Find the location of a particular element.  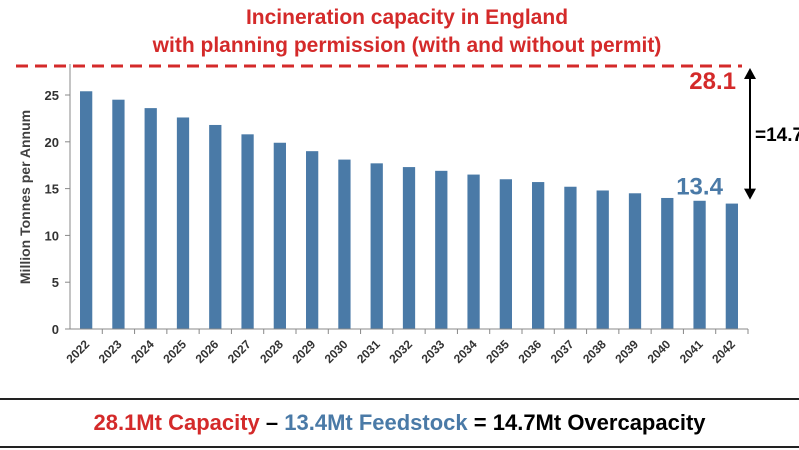

y-tick-label: 5 is located at coordinates (55, 282).